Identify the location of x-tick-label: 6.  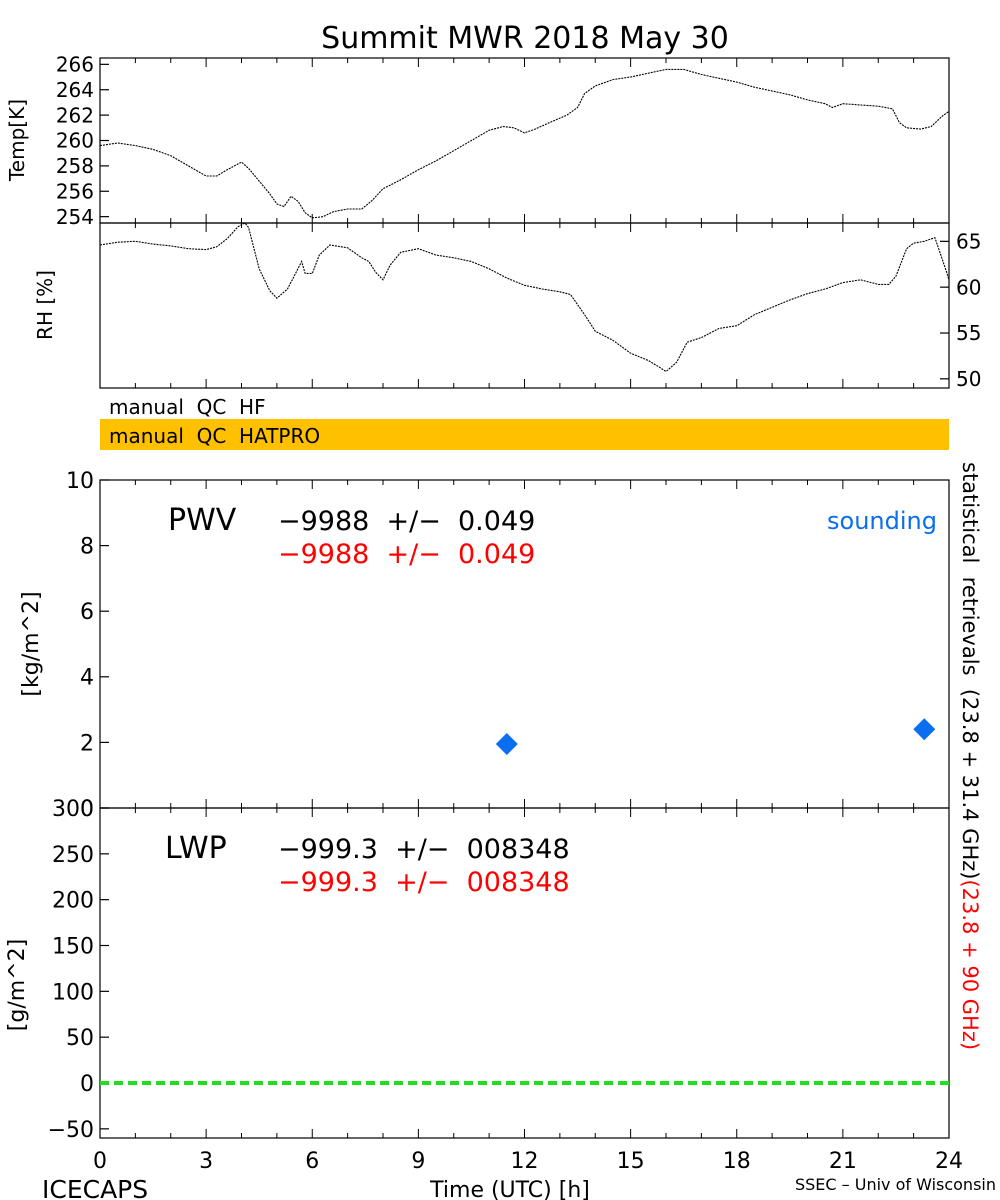
(312, 1161).